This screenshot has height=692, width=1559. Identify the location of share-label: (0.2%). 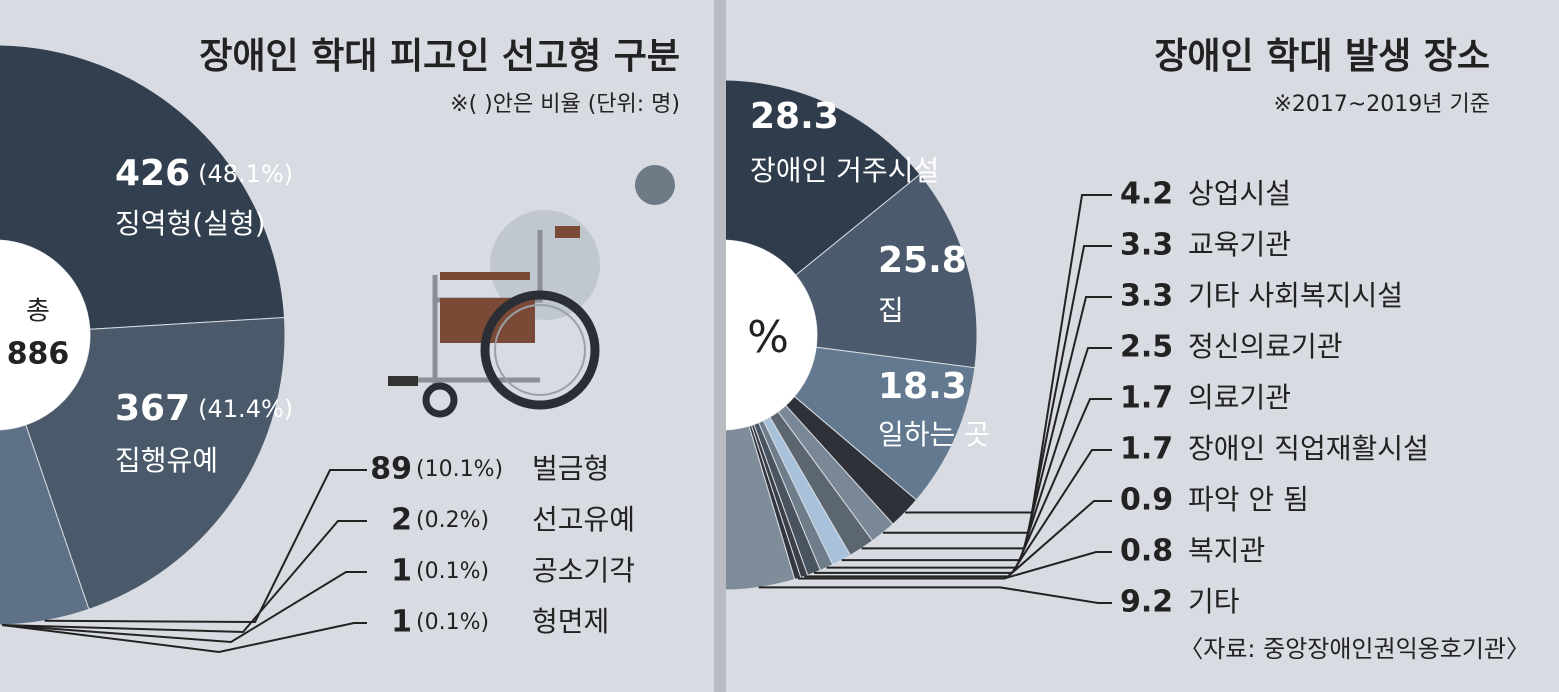
(452, 520).